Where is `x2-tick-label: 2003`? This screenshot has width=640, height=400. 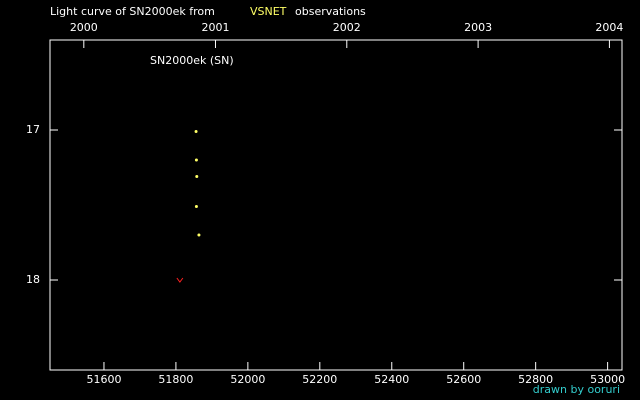
x2-tick-label: 2003 is located at coordinates (478, 27).